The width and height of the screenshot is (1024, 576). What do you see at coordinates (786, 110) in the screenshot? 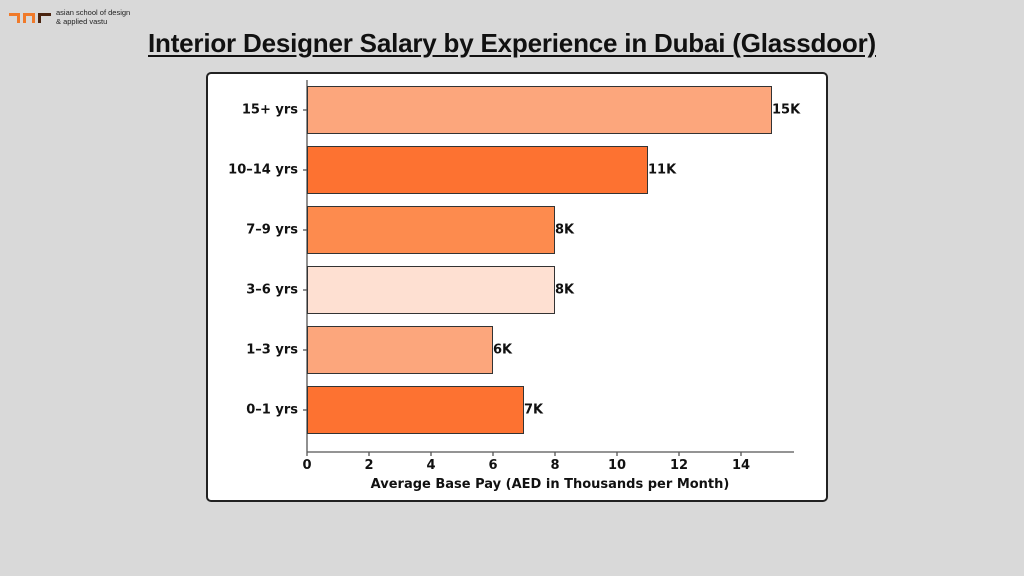
I see `bar-value-label: 15K` at bounding box center [786, 110].